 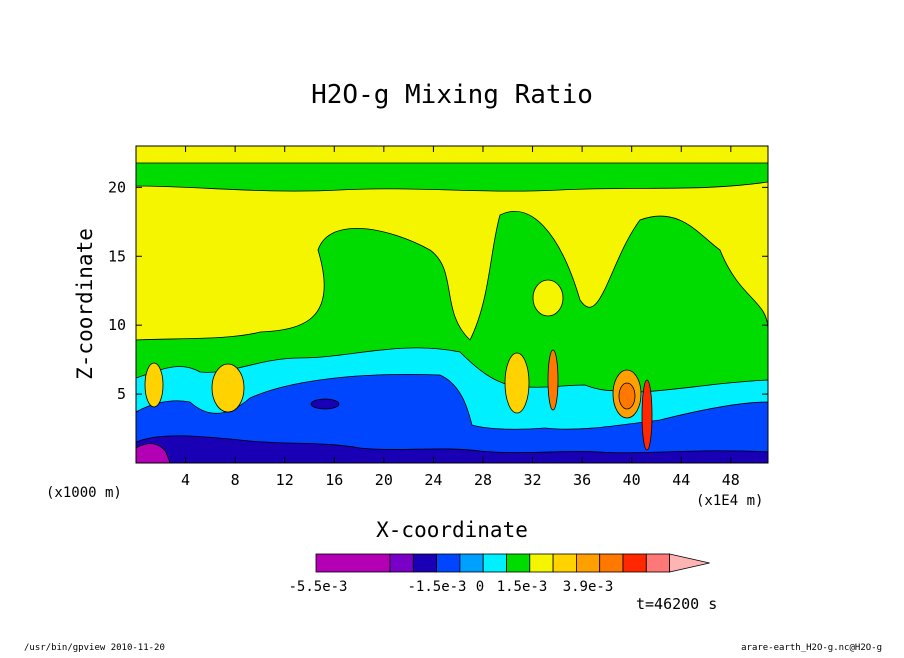 I want to click on colorbar-label: 3.9e-3, so click(x=588, y=587).